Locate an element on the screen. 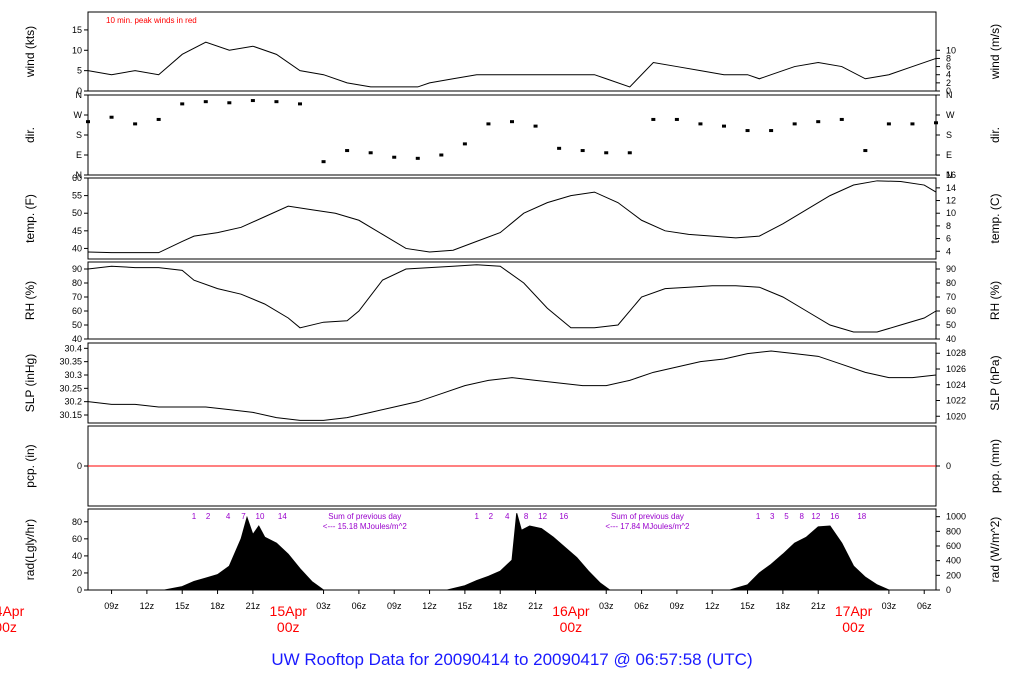 The height and width of the screenshot is (700, 1024). day-tick-date: 15Apr is located at coordinates (289, 611).